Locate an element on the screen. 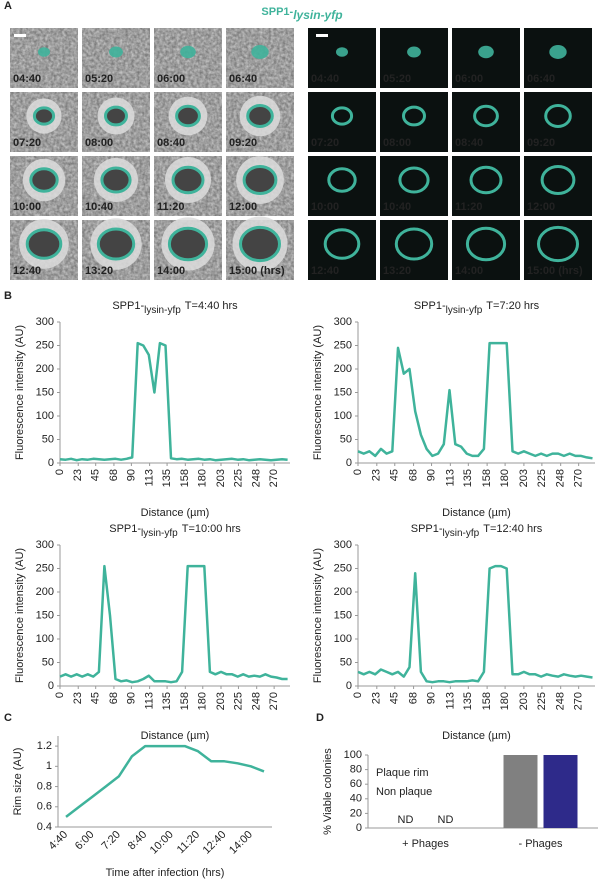  y-tick-label: 250 is located at coordinates (45, 345).